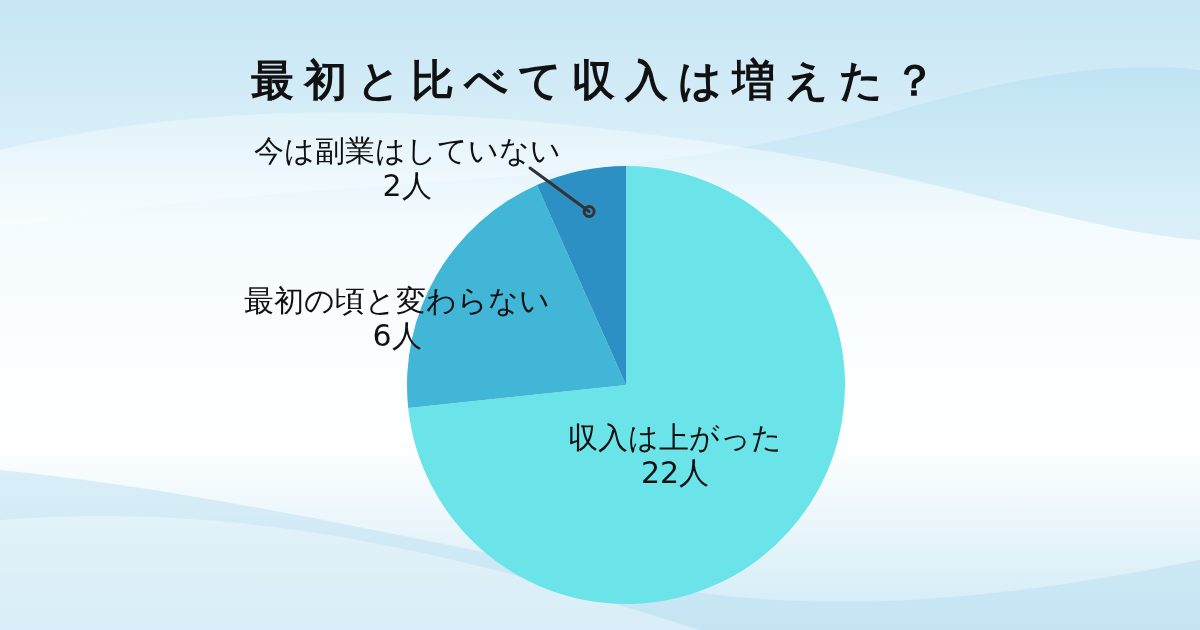 This screenshot has height=630, width=1200. Describe the element at coordinates (407, 185) in the screenshot. I see `data-label: 2人` at that location.